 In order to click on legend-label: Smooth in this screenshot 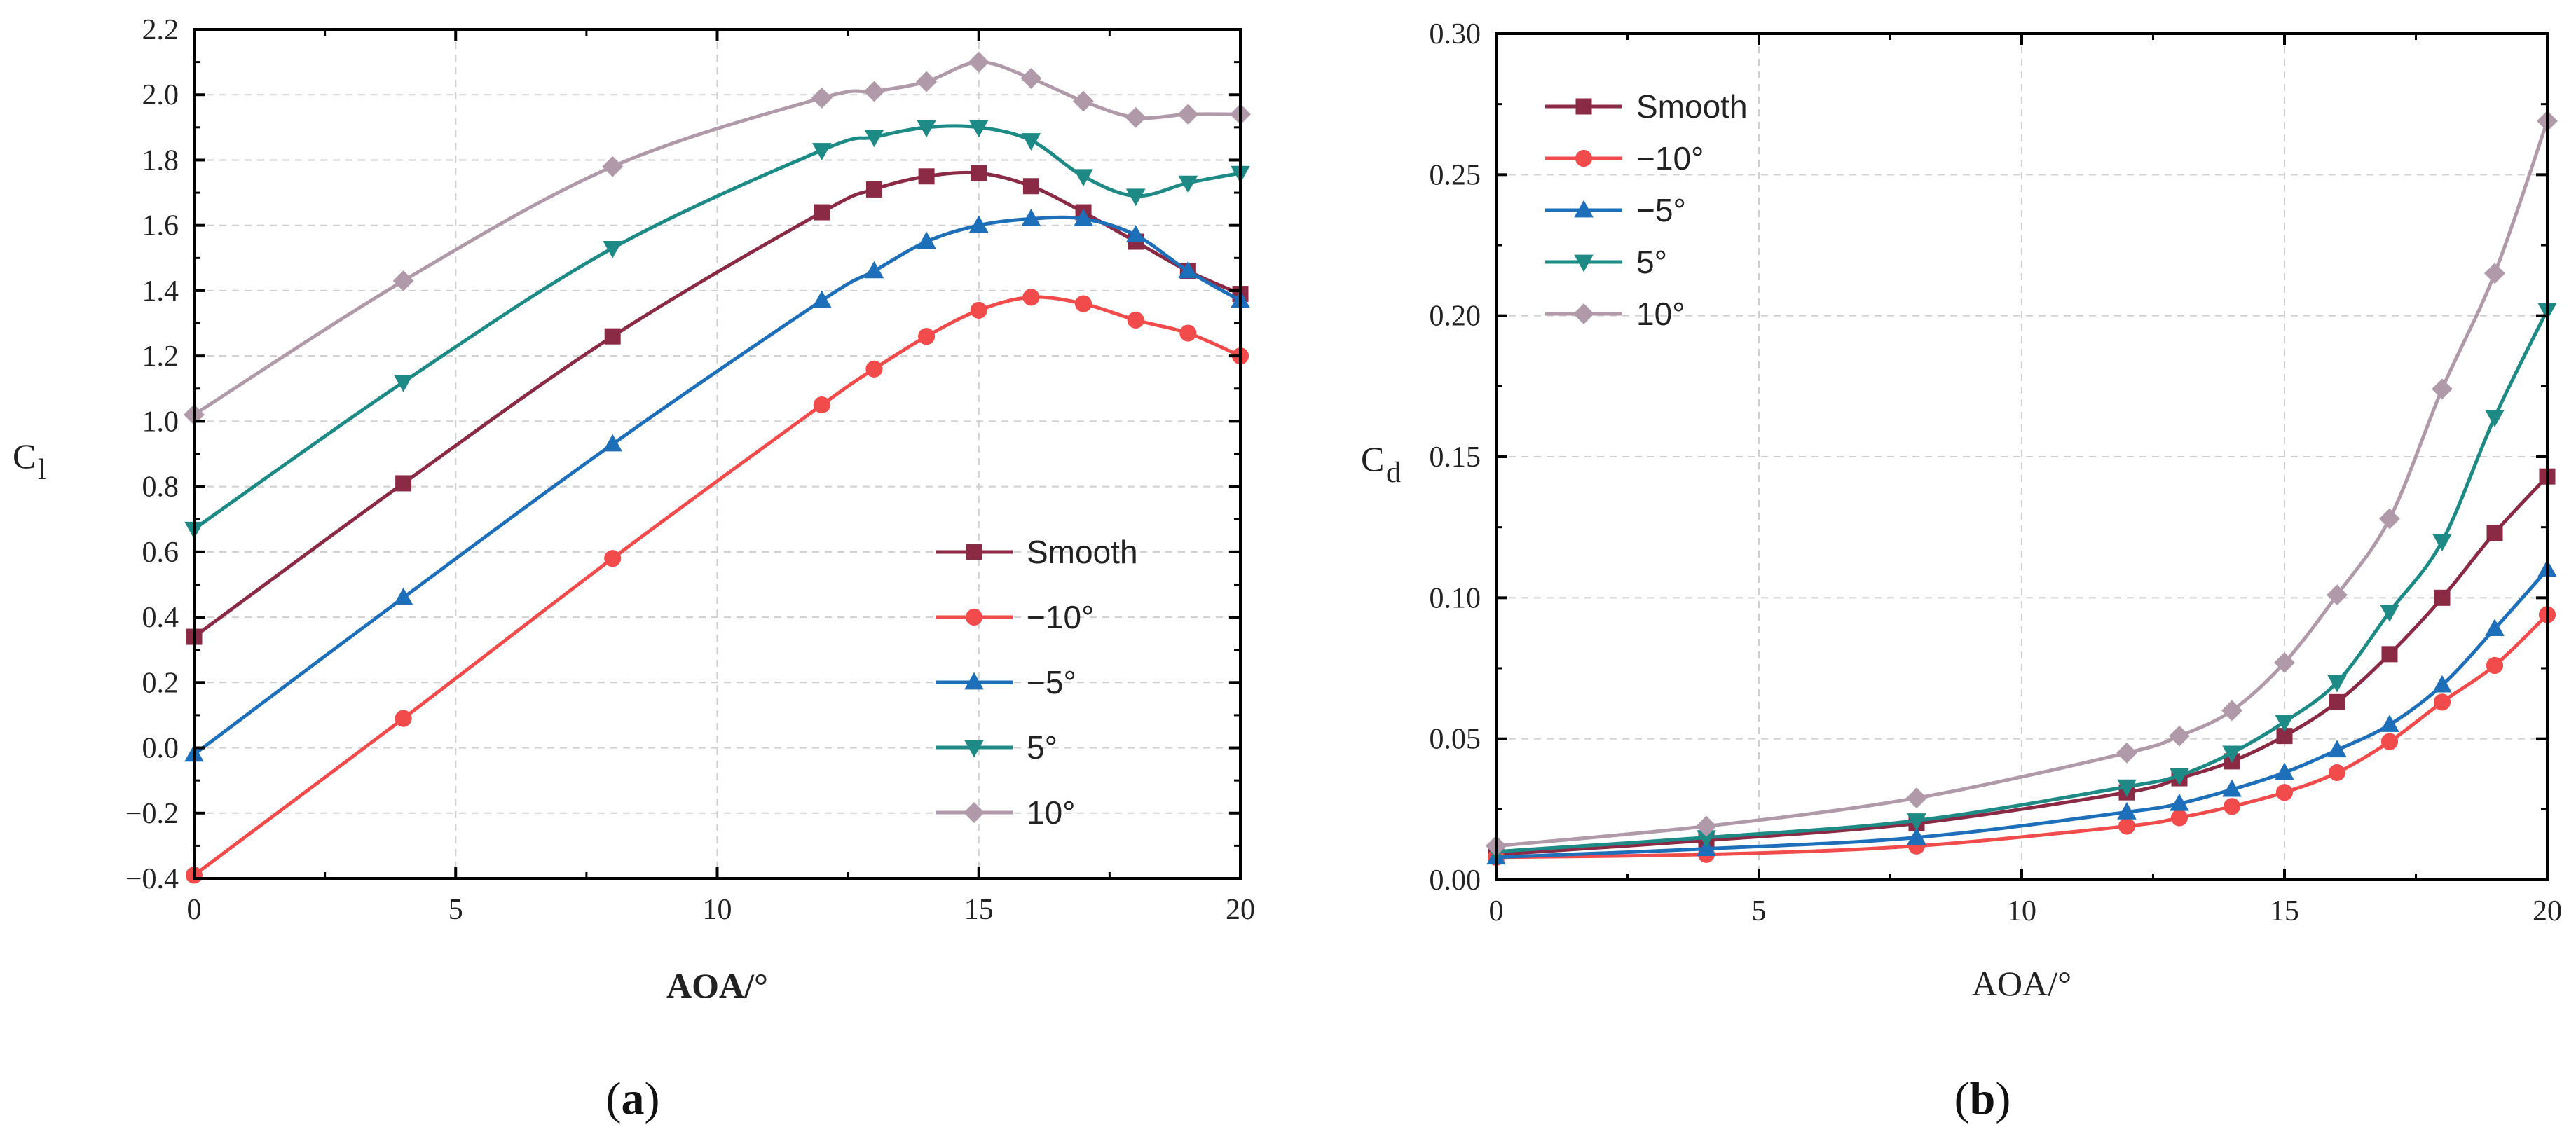, I will do `click(1082, 552)`.